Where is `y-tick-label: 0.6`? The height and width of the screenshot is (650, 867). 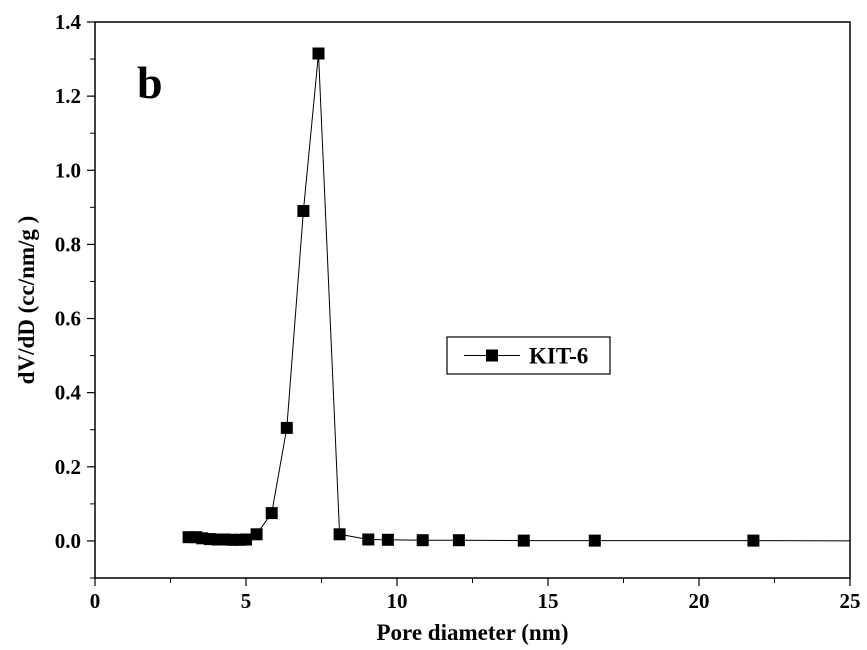
y-tick-label: 0.6 is located at coordinates (68, 319).